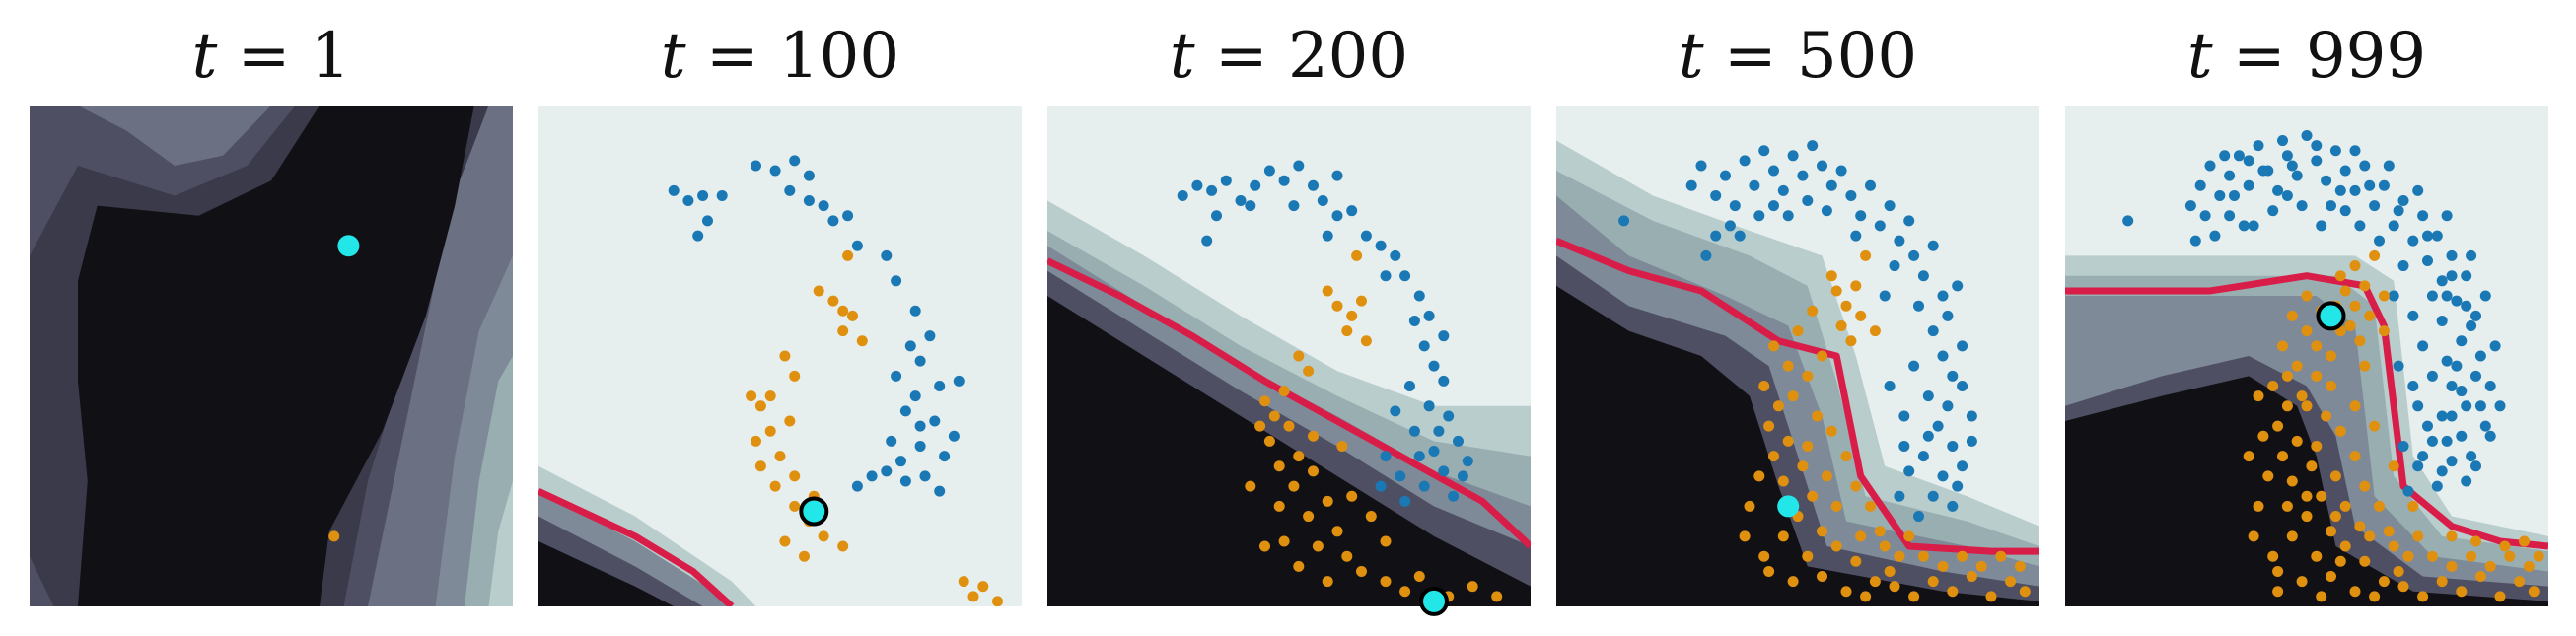  What do you see at coordinates (296, 356) in the screenshot?
I see `contour-band` at bounding box center [296, 356].